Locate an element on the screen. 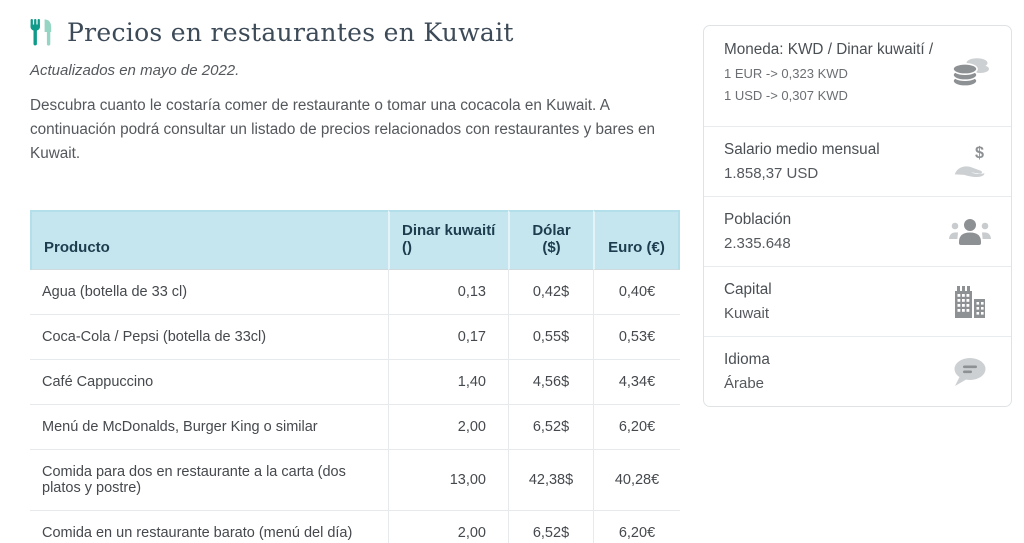 The height and width of the screenshot is (543, 1024). kwd-cell: 13,00 is located at coordinates (448, 481).